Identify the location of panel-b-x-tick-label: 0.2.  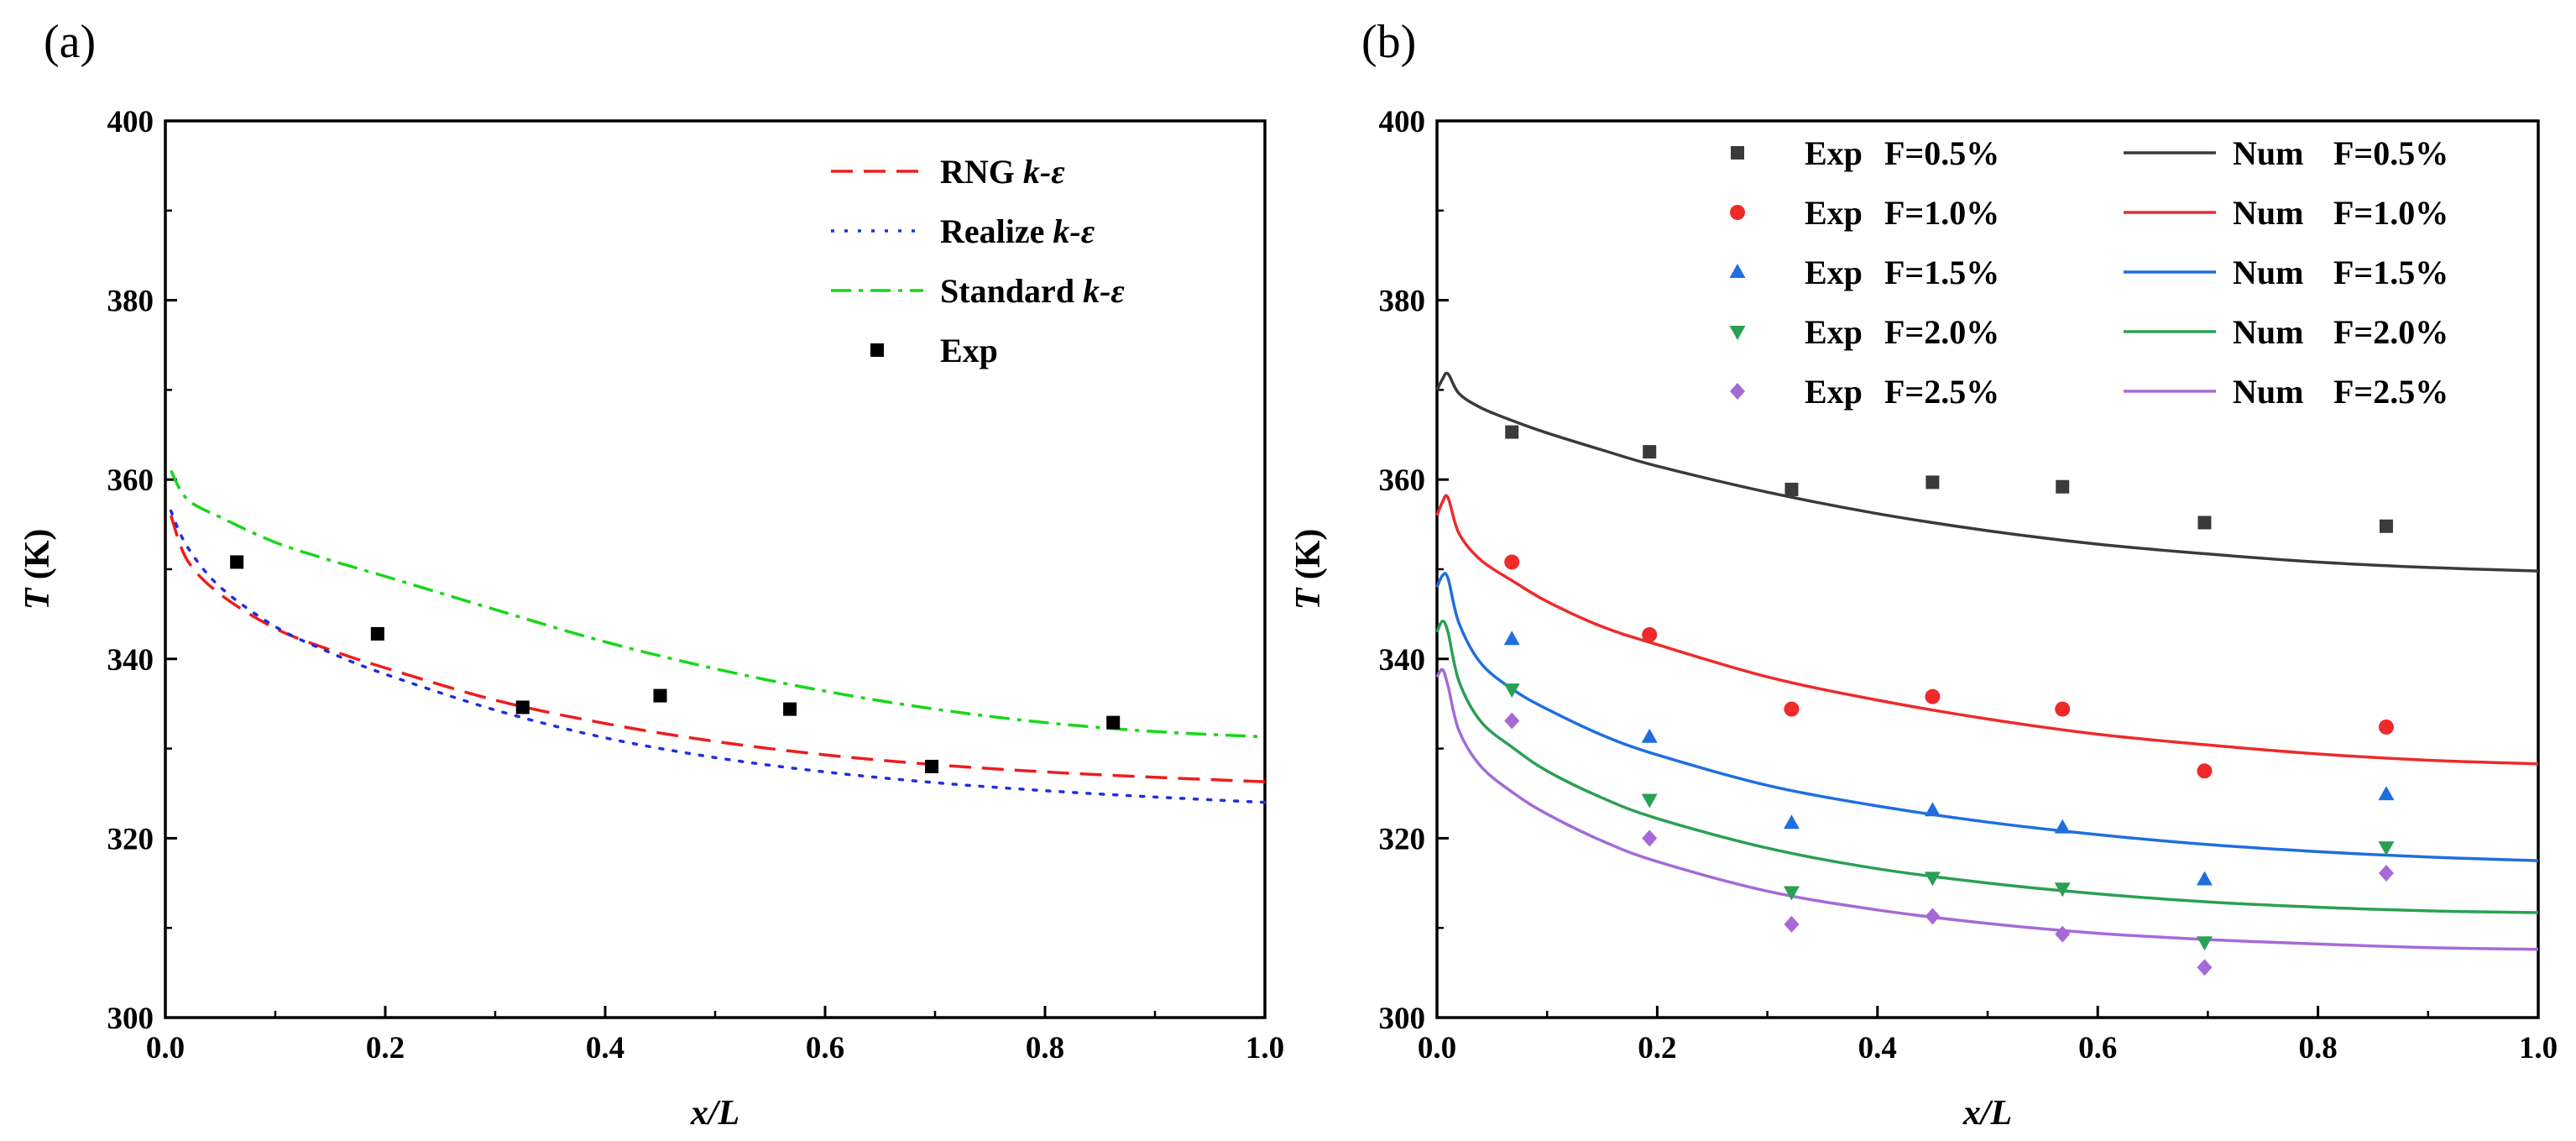
(1657, 1048).